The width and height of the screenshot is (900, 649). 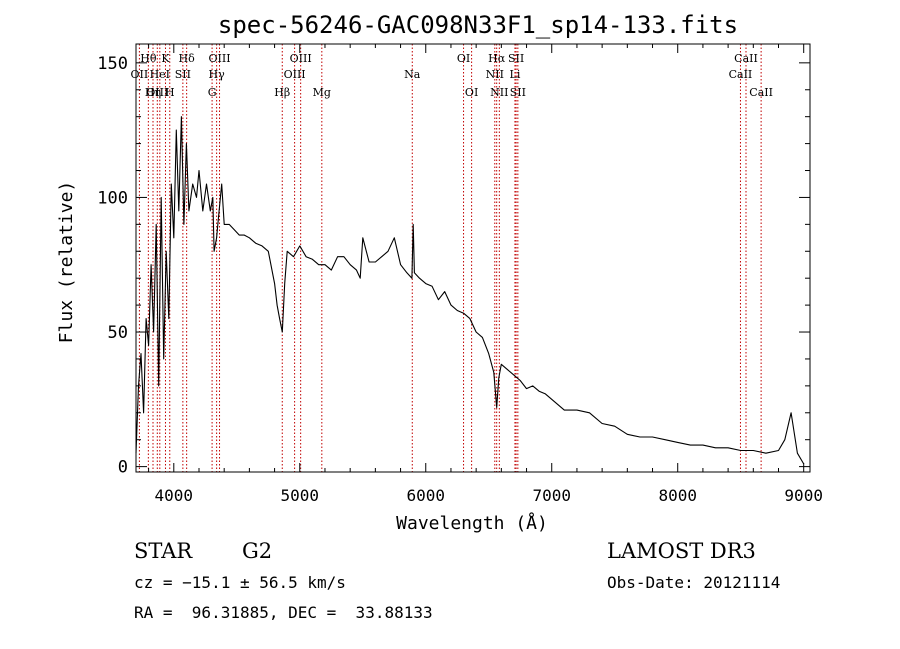 I want to click on line-label: H, so click(x=170, y=92).